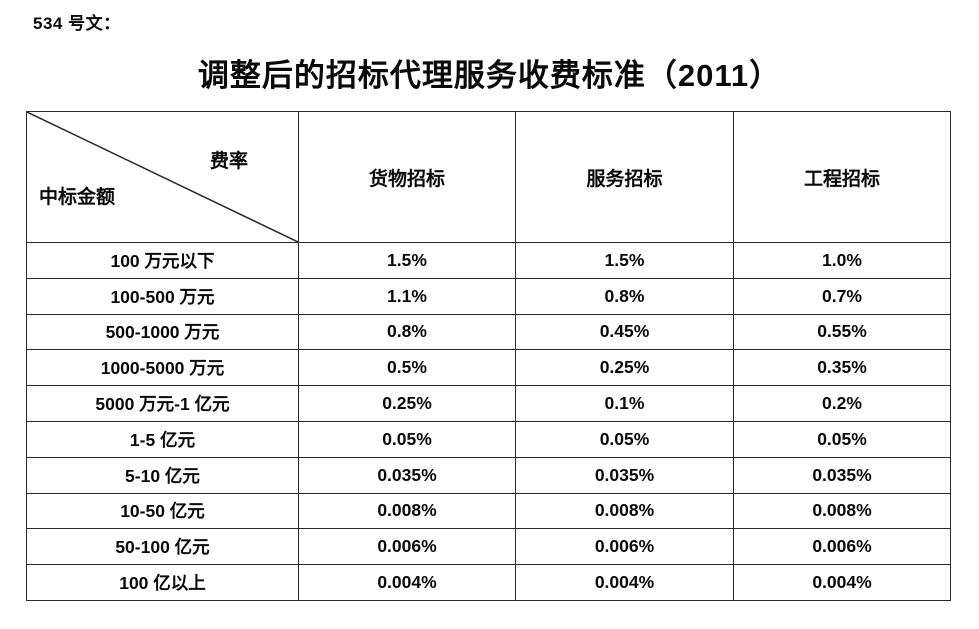 The image size is (979, 629). What do you see at coordinates (162, 403) in the screenshot?
I see `amount-range-cell: 5000 万元-1 亿元` at bounding box center [162, 403].